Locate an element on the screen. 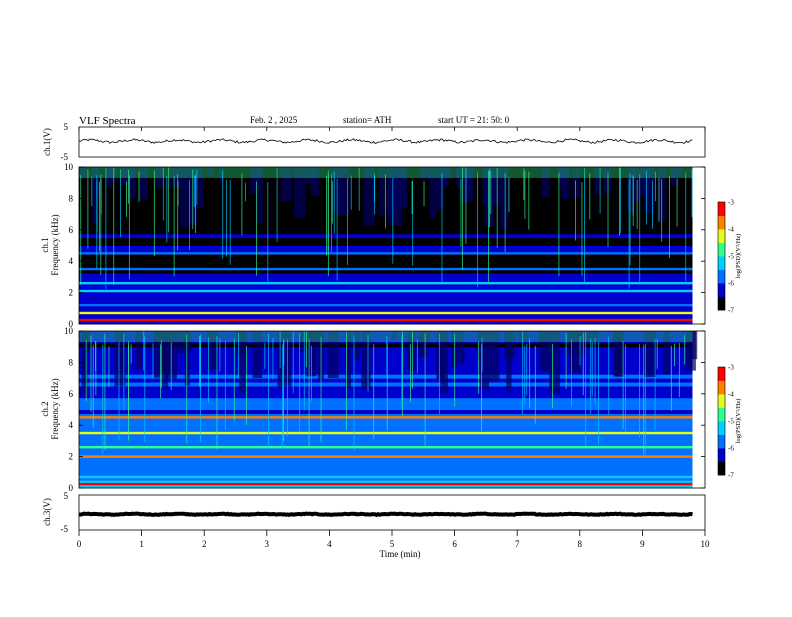 This screenshot has height=617, width=792. time-tick-label: 8 is located at coordinates (580, 544).